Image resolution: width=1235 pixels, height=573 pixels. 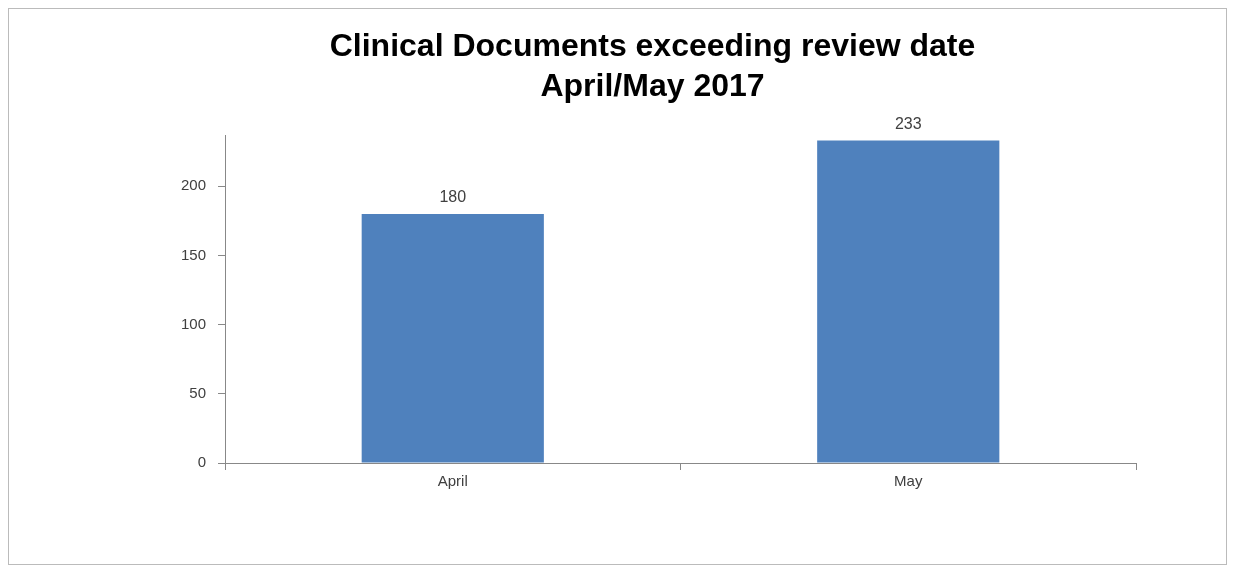 What do you see at coordinates (198, 392) in the screenshot?
I see `y-tick-label: 50` at bounding box center [198, 392].